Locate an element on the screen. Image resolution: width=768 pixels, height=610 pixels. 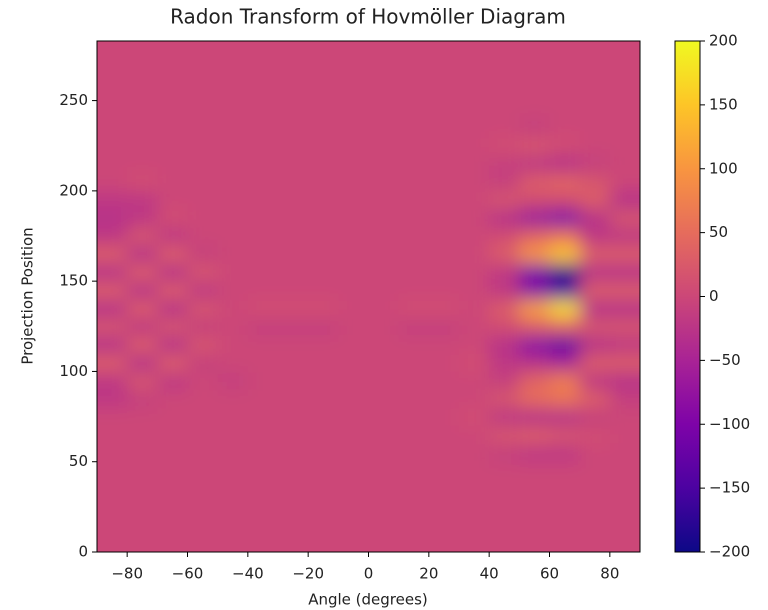
x-tick-label: 80 is located at coordinates (609, 574).